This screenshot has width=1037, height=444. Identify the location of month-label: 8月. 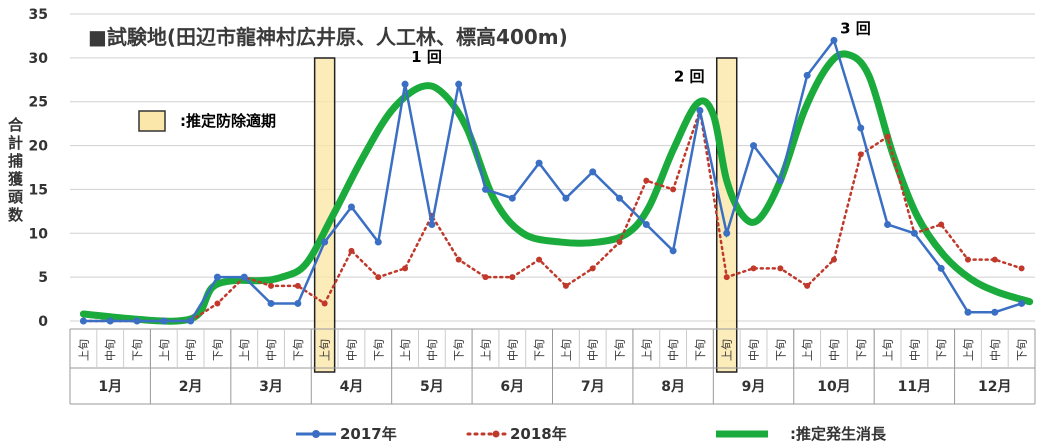
(673, 387).